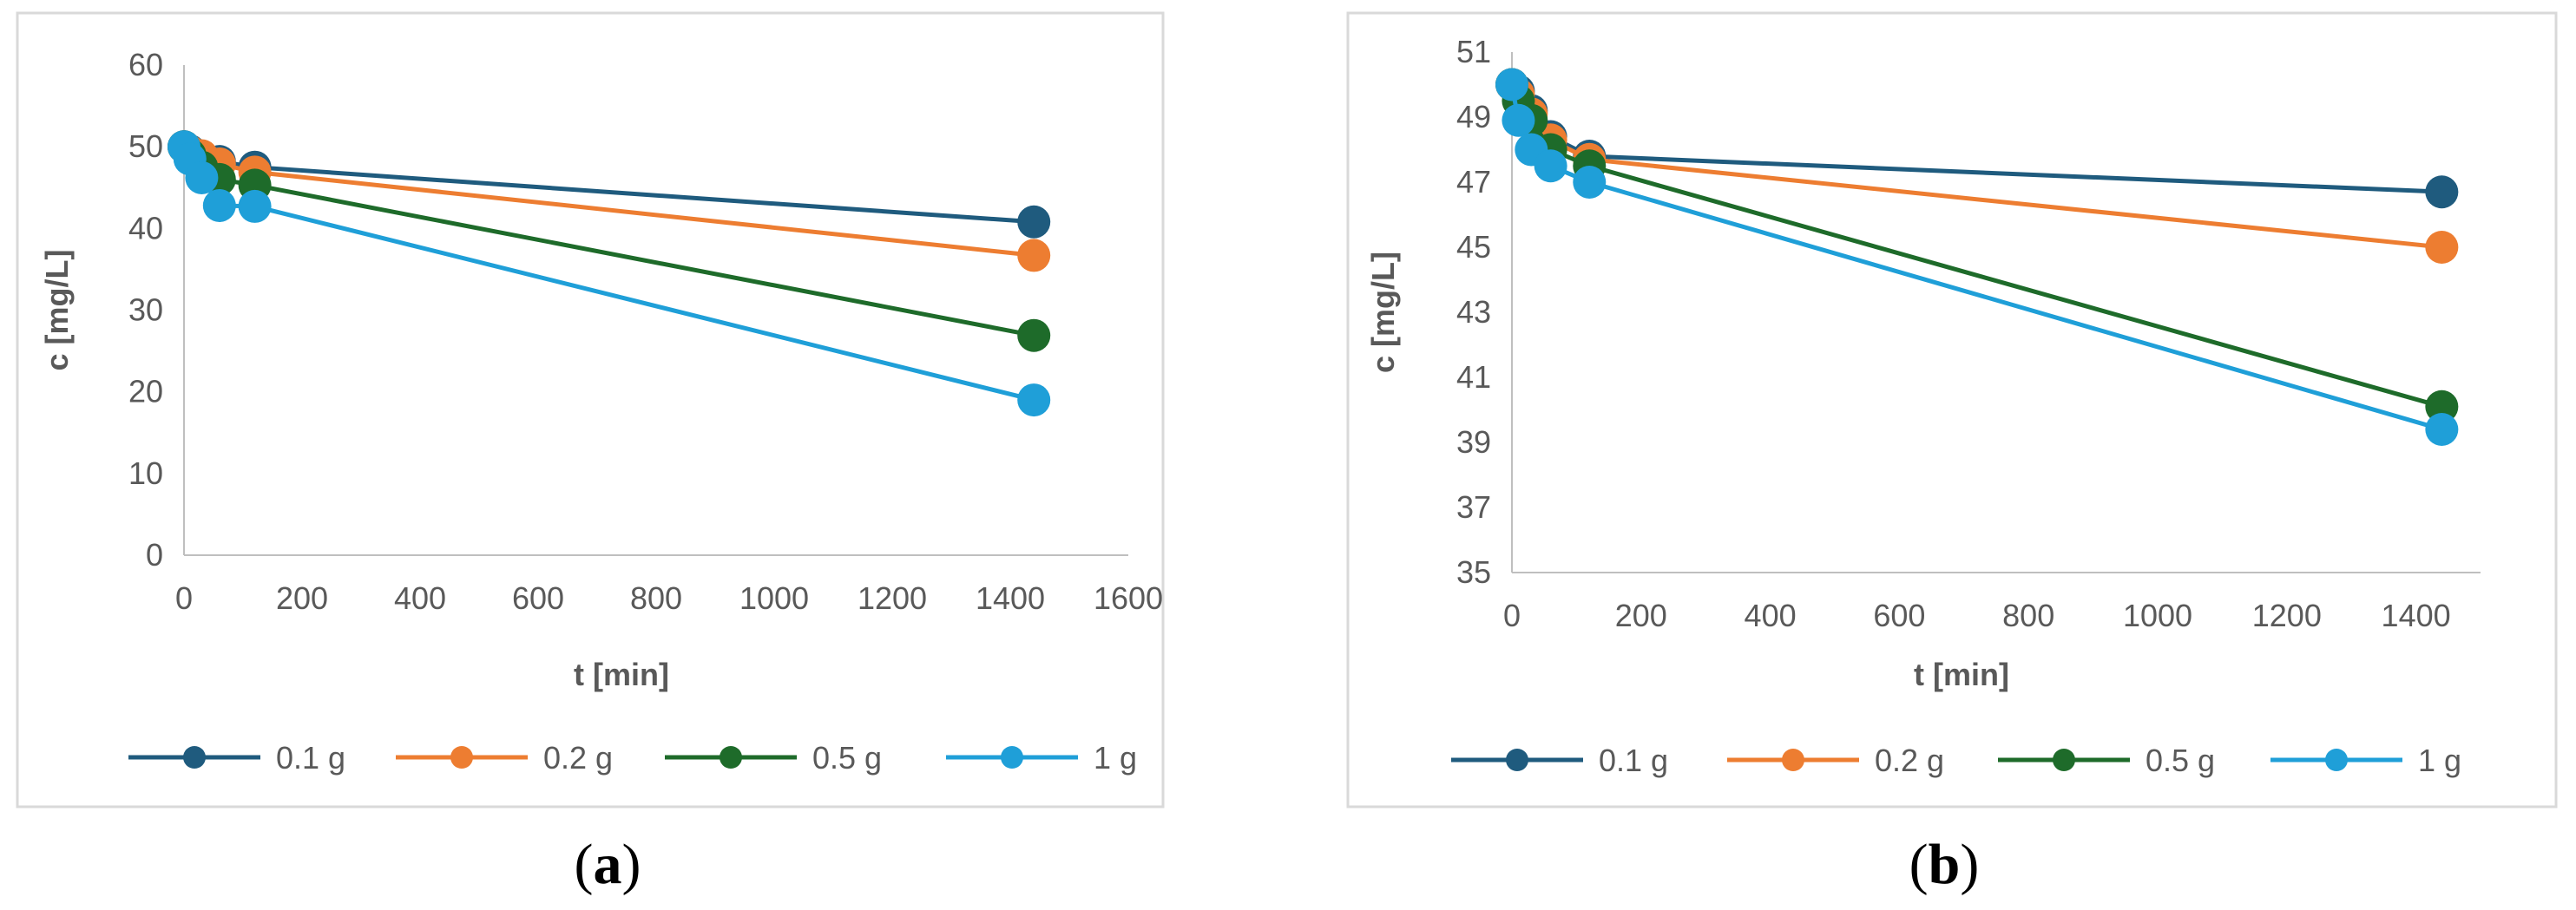 This screenshot has width=2576, height=910. I want to click on panel-label: (b), so click(1944, 864).